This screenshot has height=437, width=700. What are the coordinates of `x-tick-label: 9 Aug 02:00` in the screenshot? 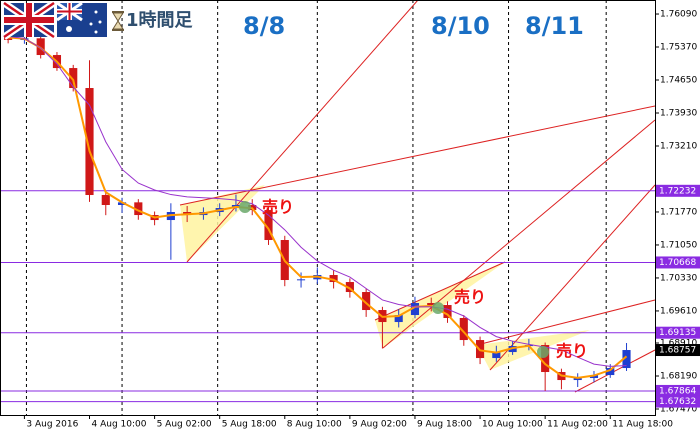 It's located at (379, 425).